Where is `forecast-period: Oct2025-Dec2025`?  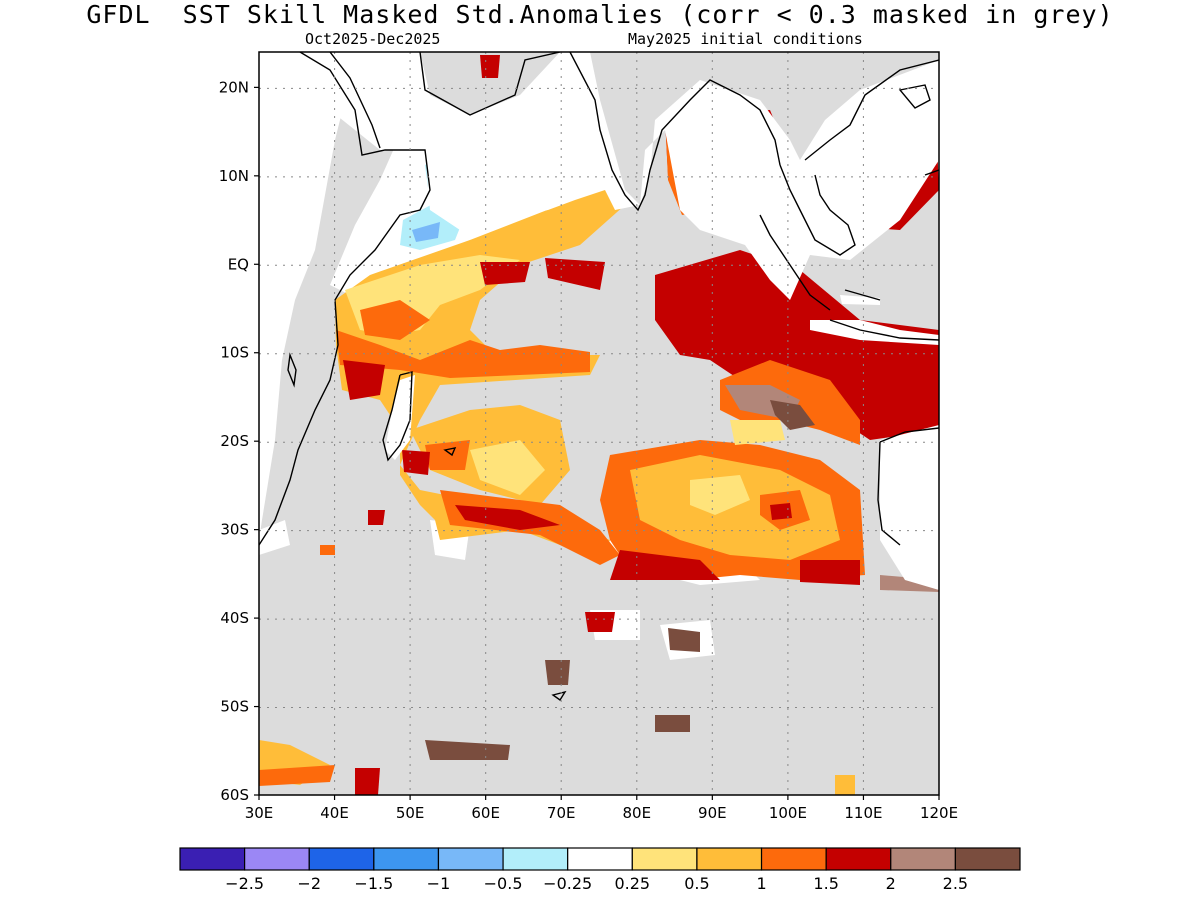
forecast-period: Oct2025-Dec2025 is located at coordinates (373, 39).